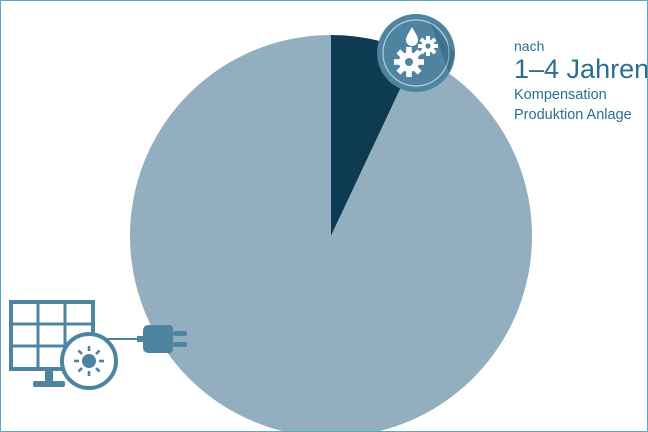 The height and width of the screenshot is (432, 648). Describe the element at coordinates (529, 46) in the screenshot. I see `annotation-line-nach: nach` at that location.